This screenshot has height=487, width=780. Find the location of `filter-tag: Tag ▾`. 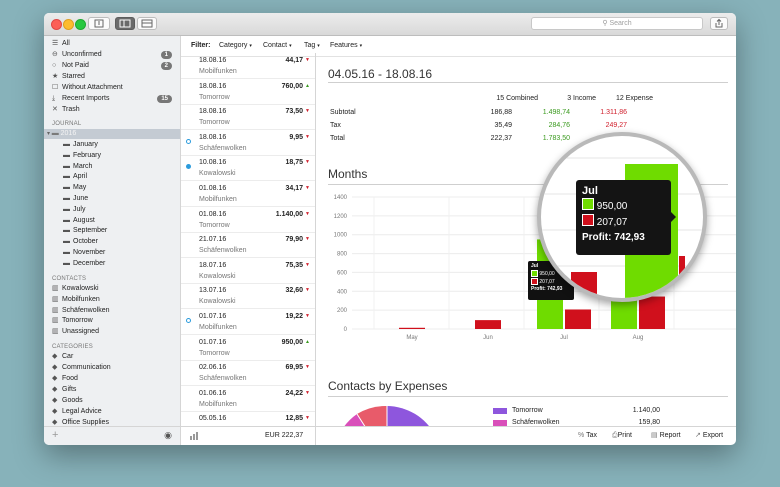

filter-tag: Tag ▾ is located at coordinates (312, 45).